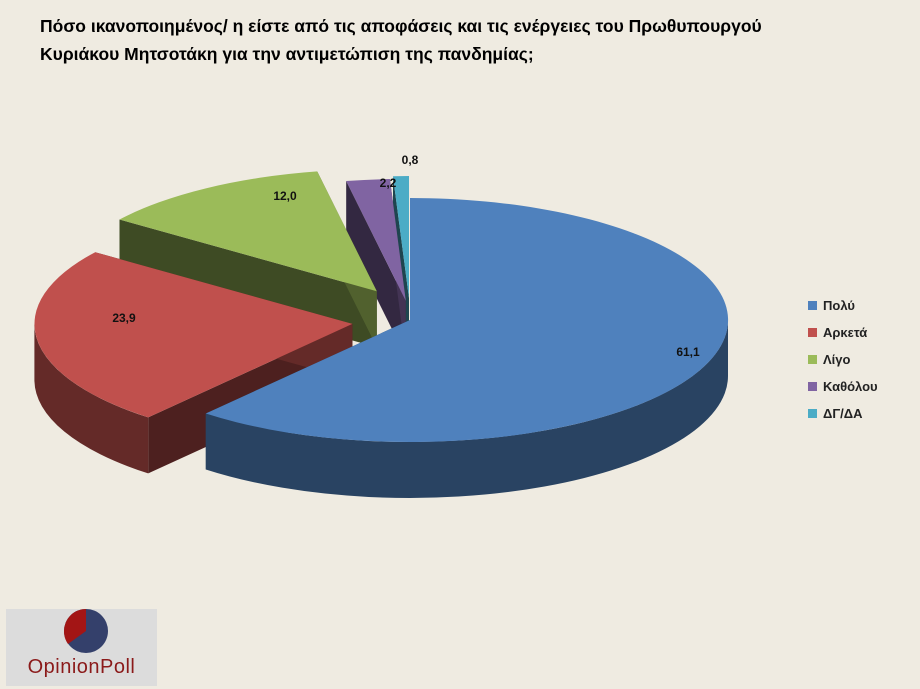 The image size is (920, 689). I want to click on legend-item: Αρκετά, so click(843, 332).